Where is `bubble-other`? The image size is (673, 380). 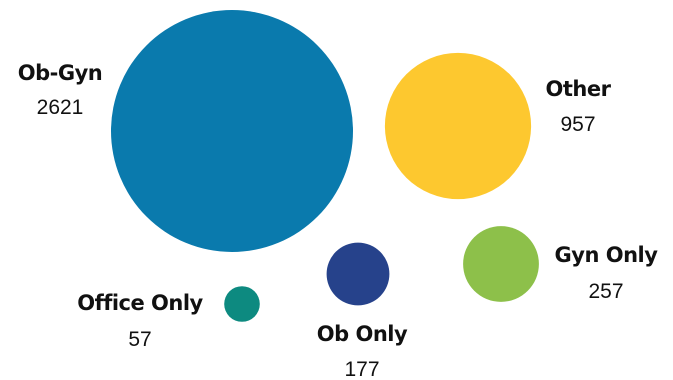
bubble-other is located at coordinates (458, 126).